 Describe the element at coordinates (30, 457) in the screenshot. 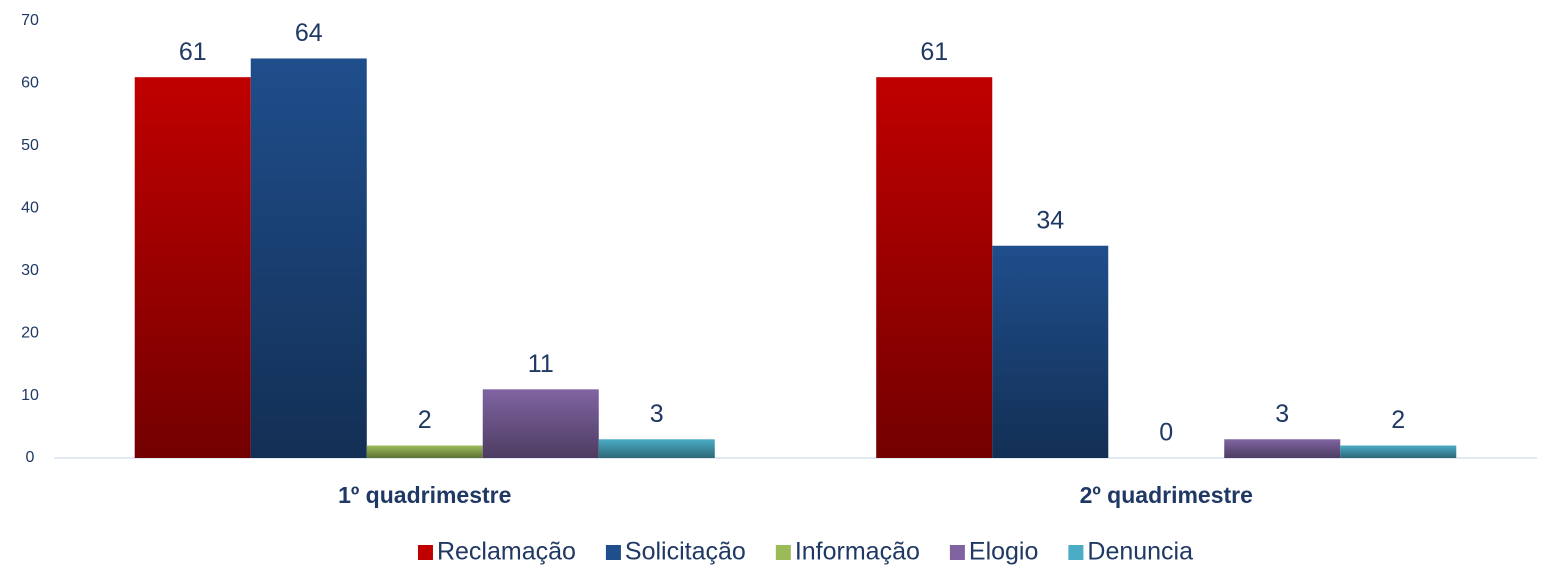

I see `y-tick-label: 0` at that location.